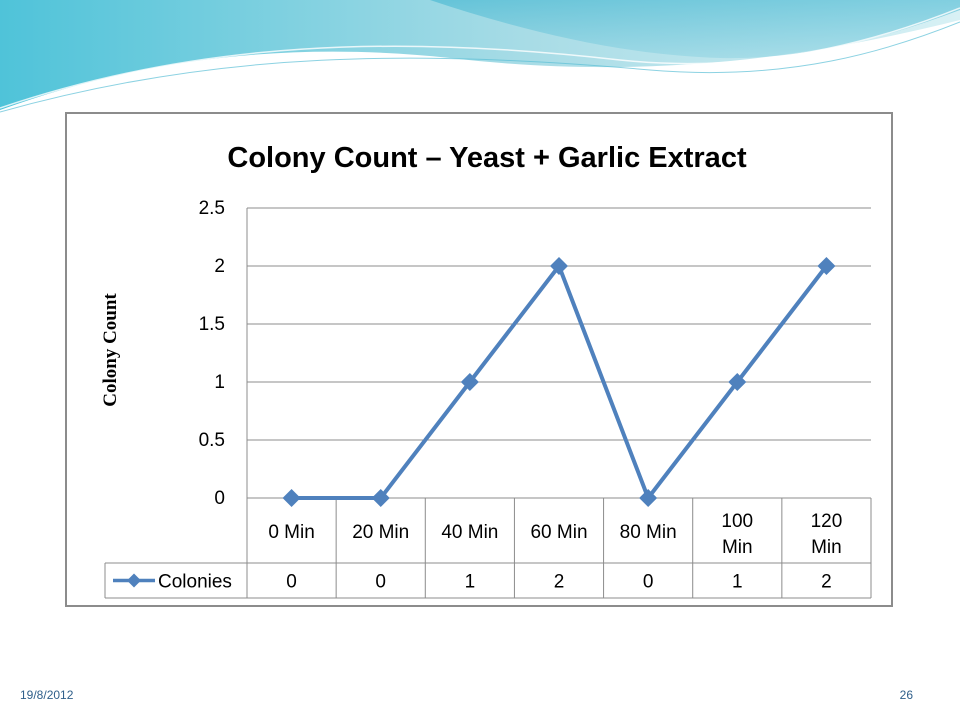 This screenshot has height=720, width=960. What do you see at coordinates (195, 582) in the screenshot?
I see `legend-series-name: Colonies` at bounding box center [195, 582].